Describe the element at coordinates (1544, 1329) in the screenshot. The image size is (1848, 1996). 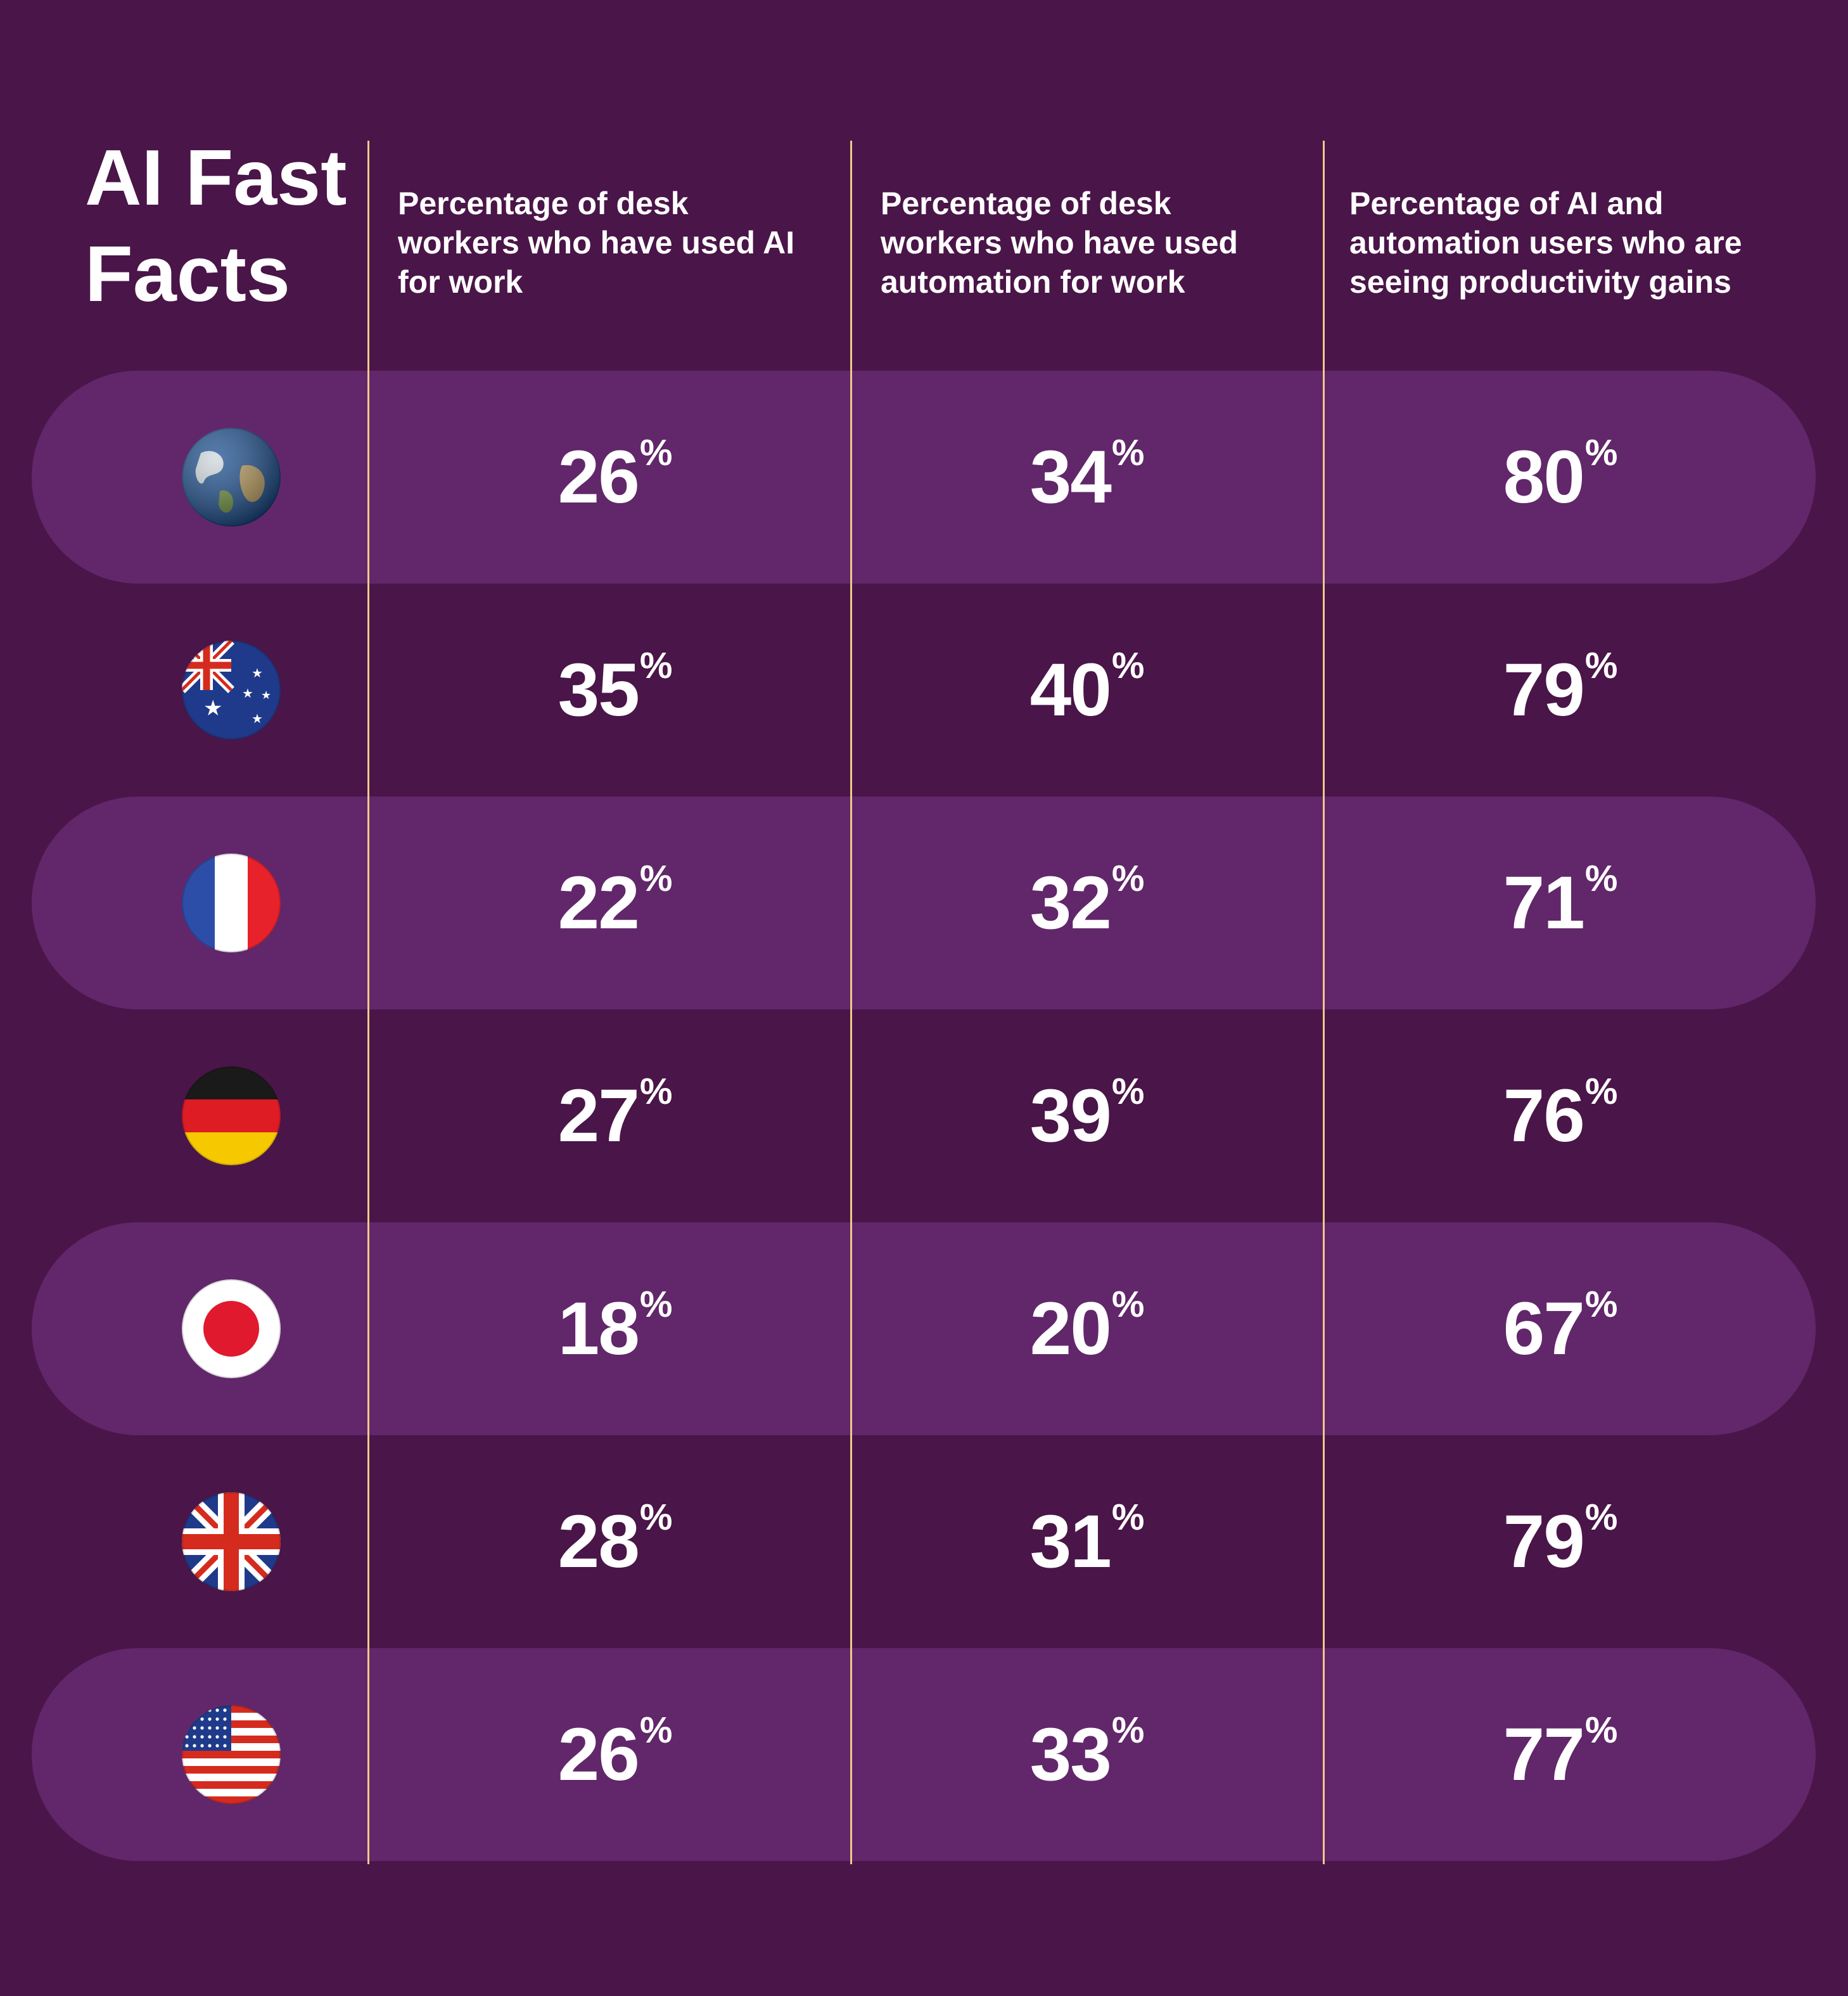
I see `value-number: 67` at that location.